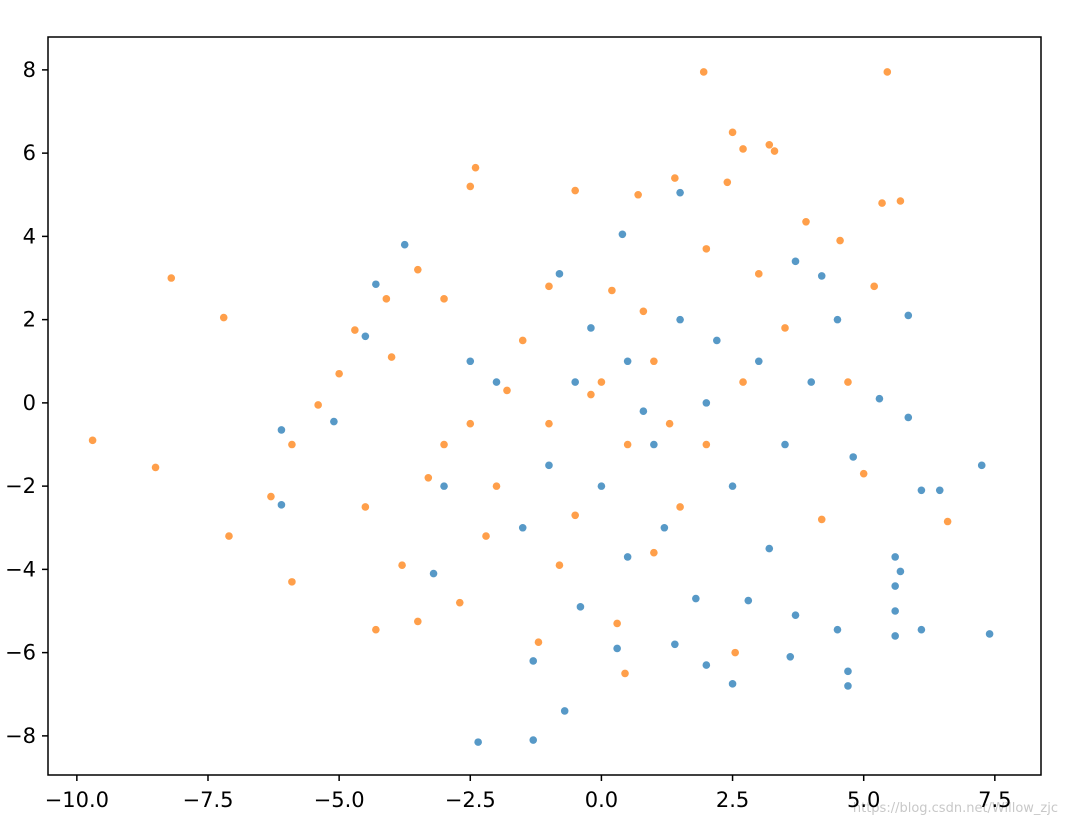 The image size is (1068, 826). What do you see at coordinates (955, 808) in the screenshot?
I see `watermark: https://blog.csdn.net/Willow_zjc` at bounding box center [955, 808].